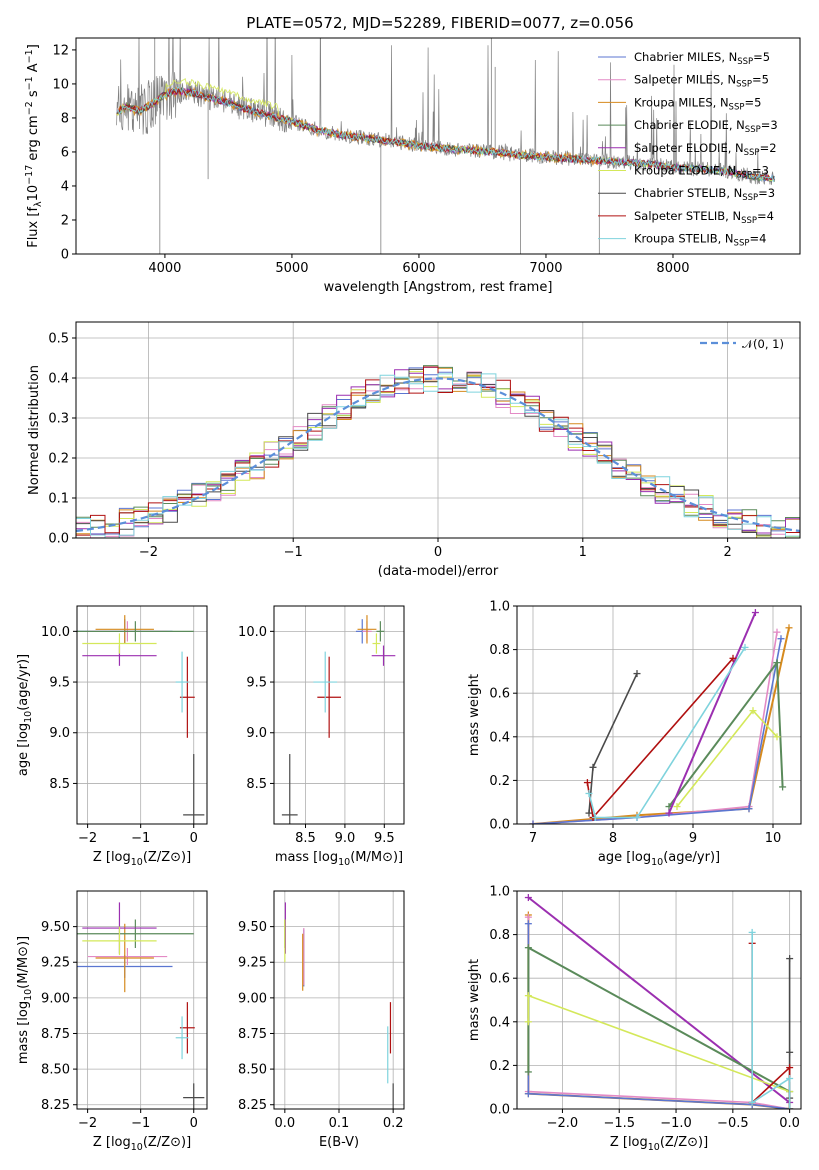  I want to click on x-tick-label: −1.5, so click(619, 1123).